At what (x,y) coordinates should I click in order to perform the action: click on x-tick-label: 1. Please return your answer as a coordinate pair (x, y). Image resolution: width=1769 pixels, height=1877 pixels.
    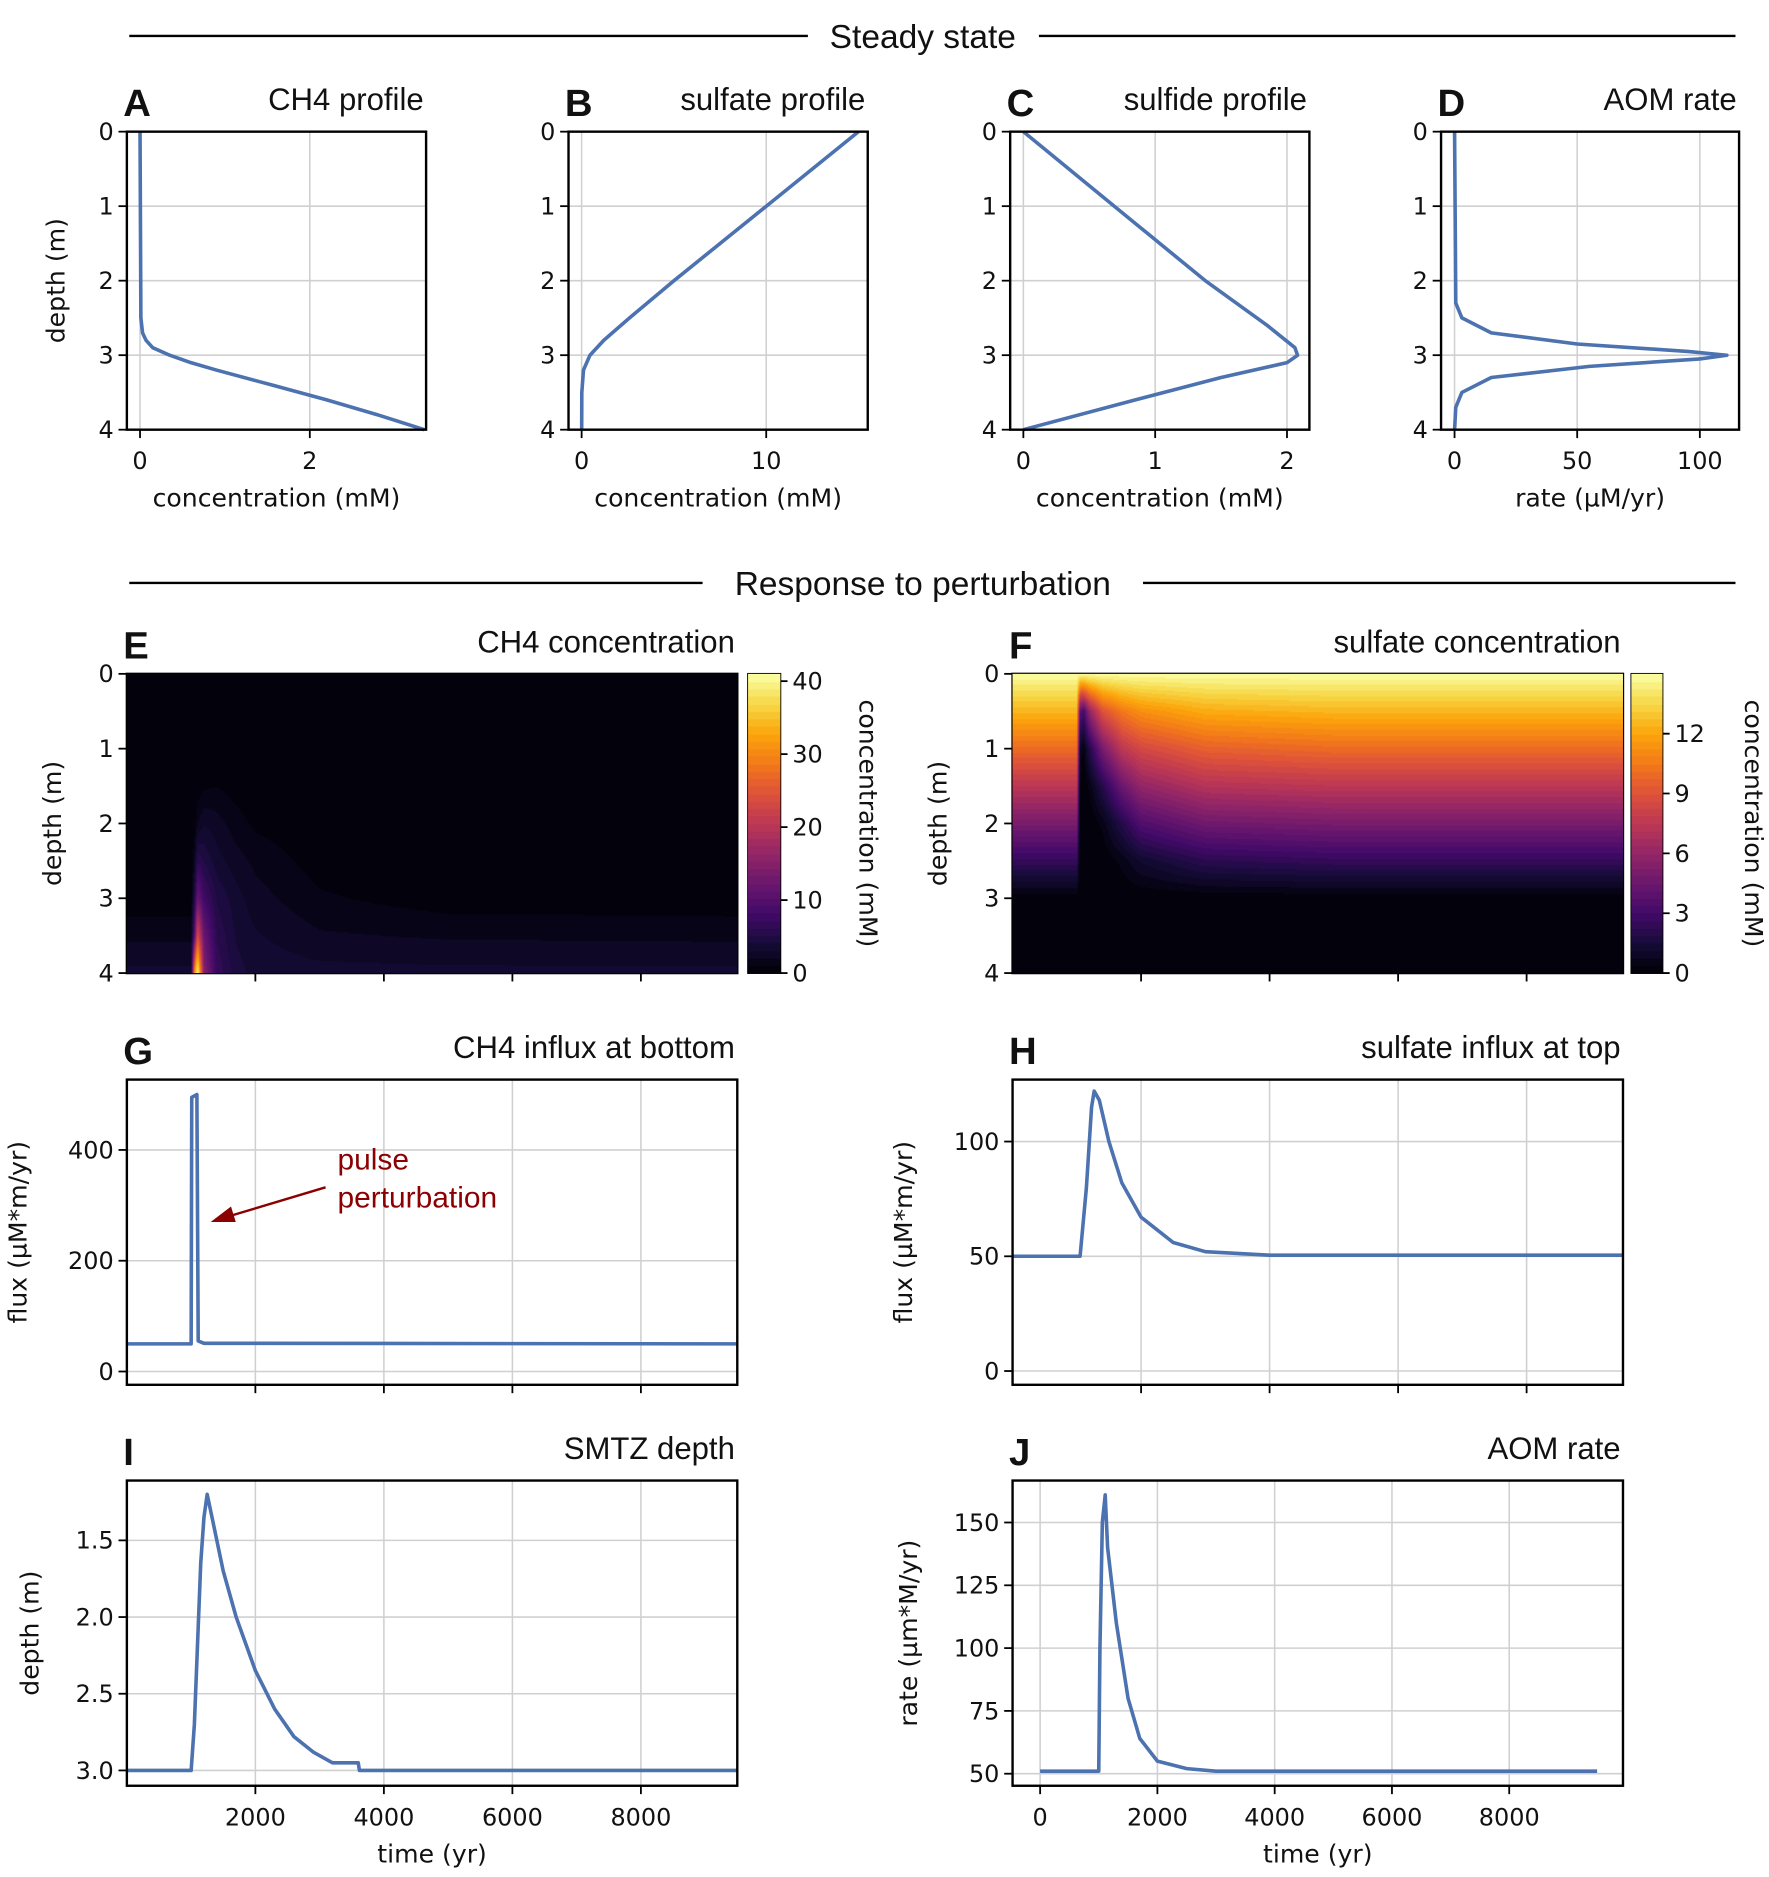
    Looking at the image, I should click on (1155, 461).